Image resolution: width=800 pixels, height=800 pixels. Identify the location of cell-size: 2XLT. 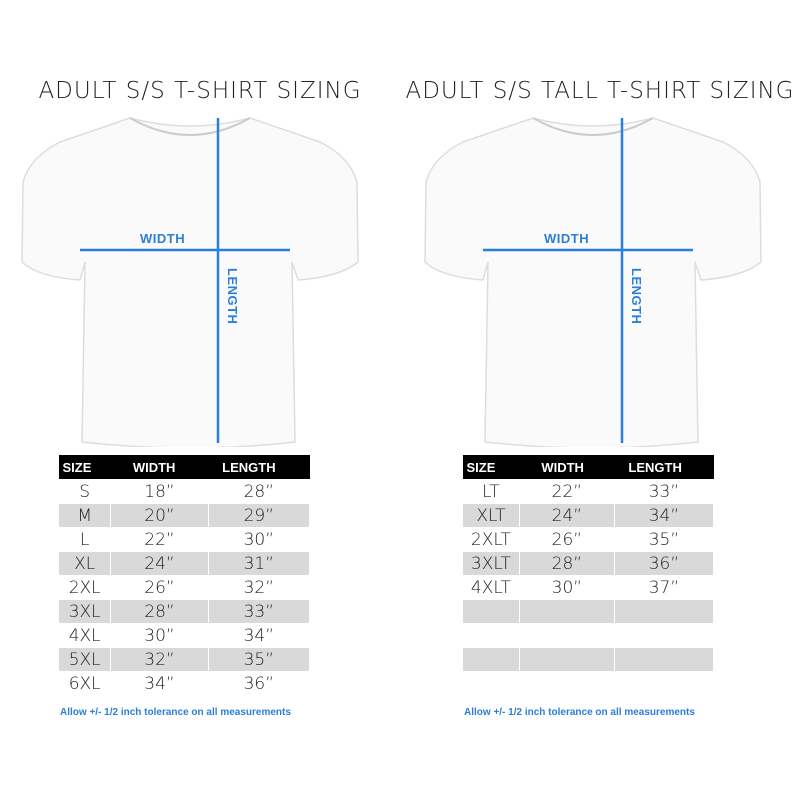
(491, 539).